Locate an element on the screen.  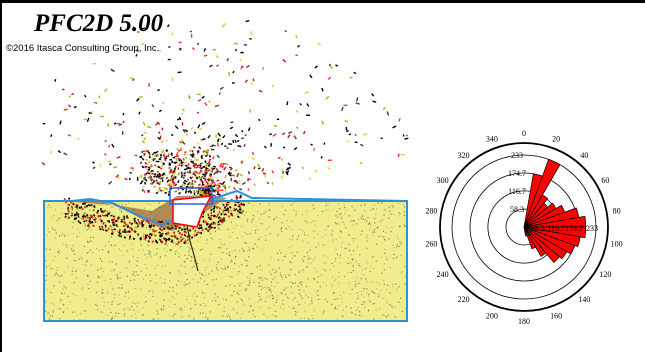
angle-label-80: 80 is located at coordinates (617, 211).